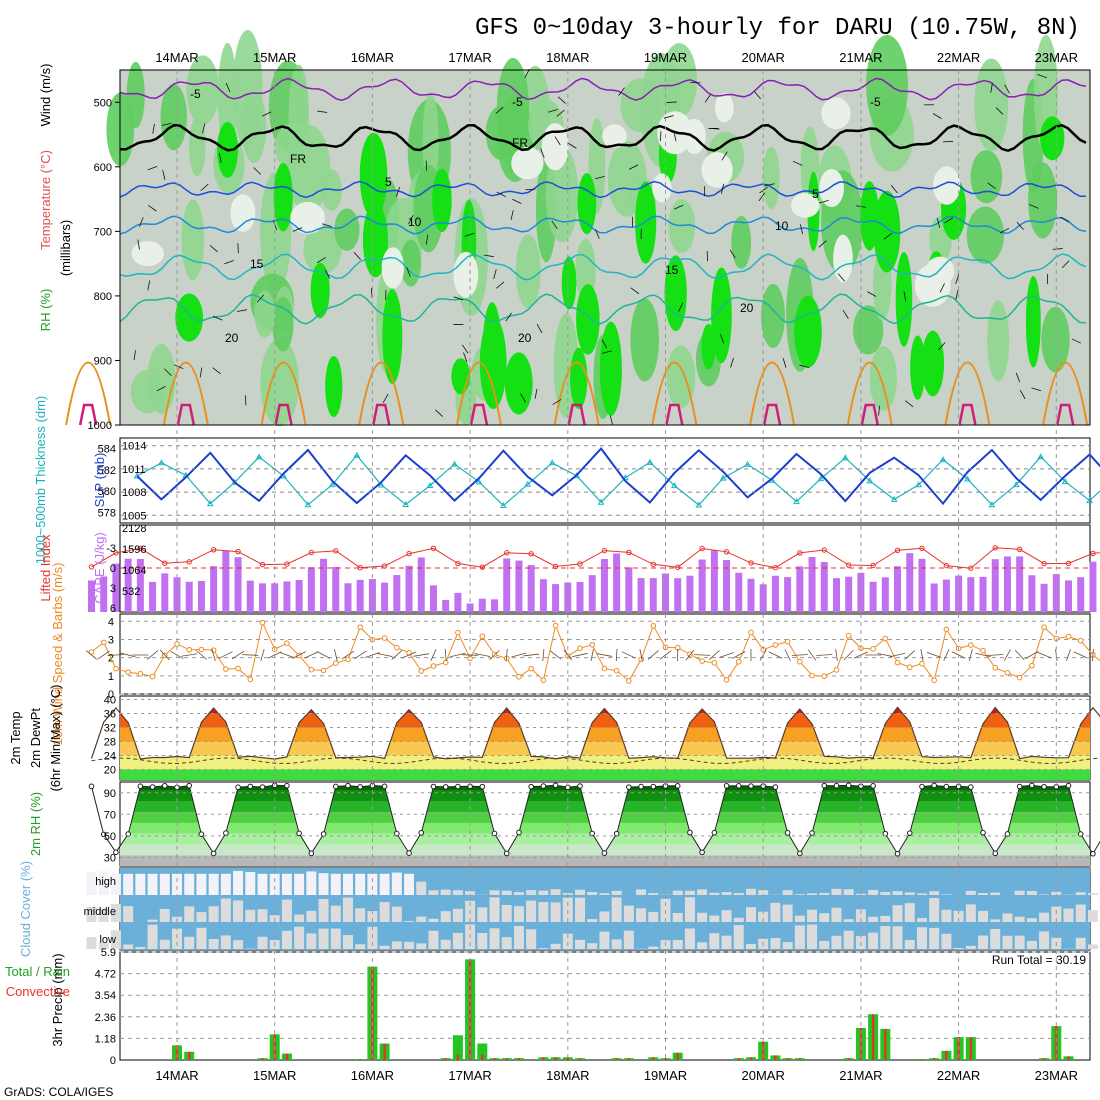 This screenshot has height=1100, width=1100. What do you see at coordinates (113, 569) in the screenshot?
I see `li-tick-label: 0` at bounding box center [113, 569].